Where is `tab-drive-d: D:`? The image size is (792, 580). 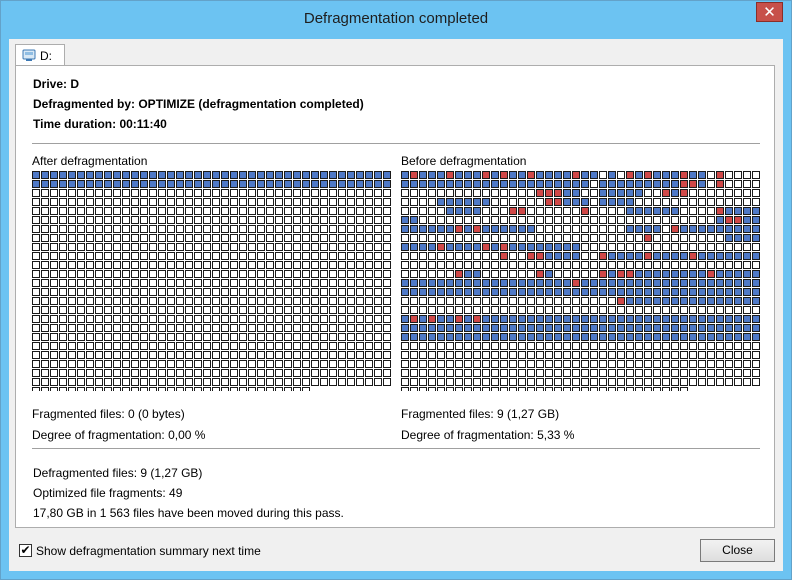
tab-drive-d: D: is located at coordinates (40, 55).